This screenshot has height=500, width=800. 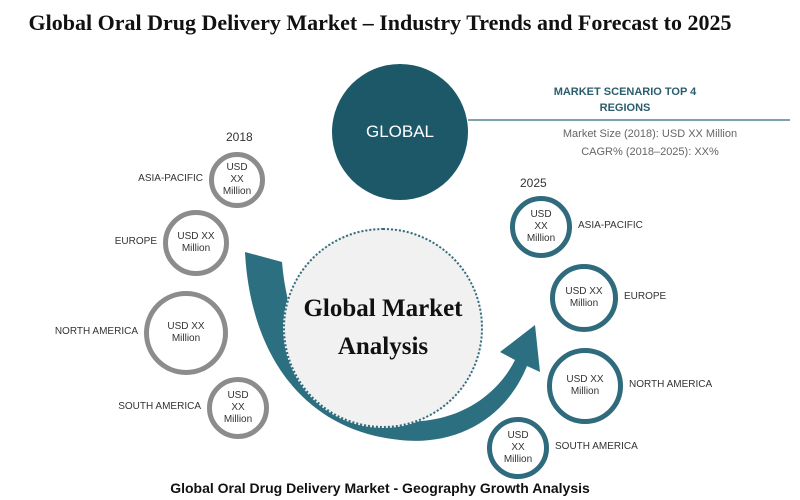 What do you see at coordinates (650, 152) in the screenshot?
I see `scenario-line: CAGR% (2018–2025): XX%` at bounding box center [650, 152].